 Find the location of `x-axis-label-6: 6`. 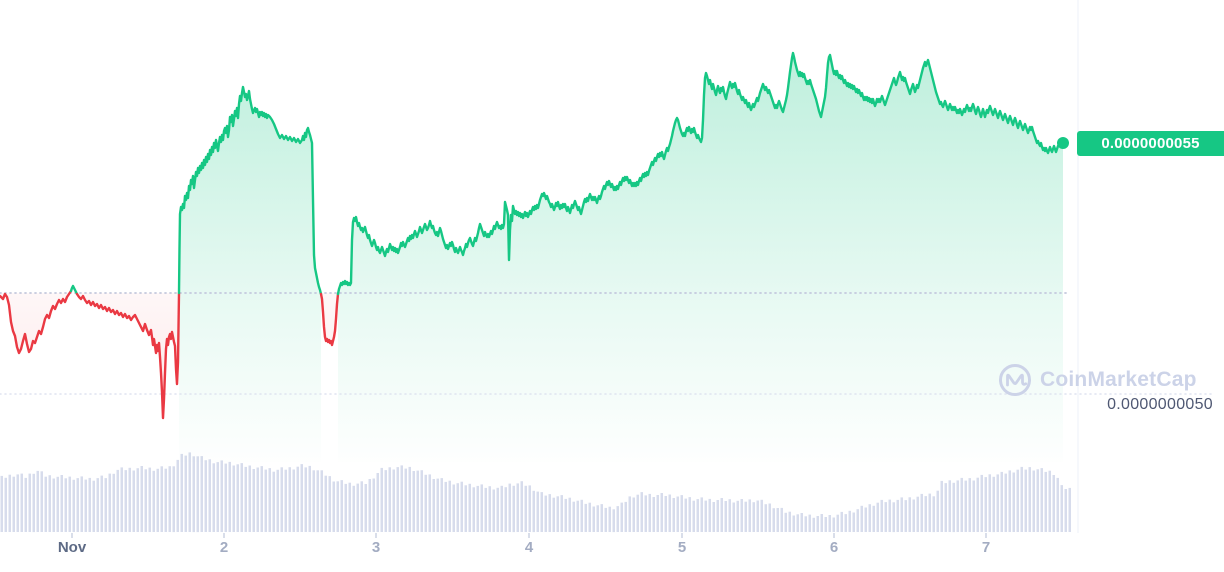

x-axis-label-6: 6 is located at coordinates (834, 547).